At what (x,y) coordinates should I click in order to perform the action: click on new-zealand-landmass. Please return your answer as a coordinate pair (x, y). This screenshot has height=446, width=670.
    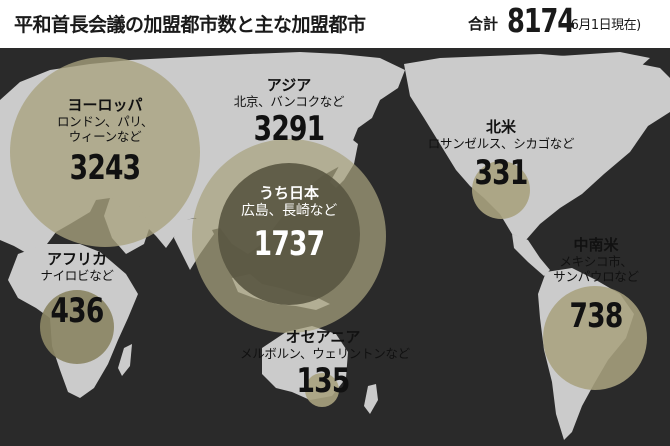
    Looking at the image, I should click on (371, 399).